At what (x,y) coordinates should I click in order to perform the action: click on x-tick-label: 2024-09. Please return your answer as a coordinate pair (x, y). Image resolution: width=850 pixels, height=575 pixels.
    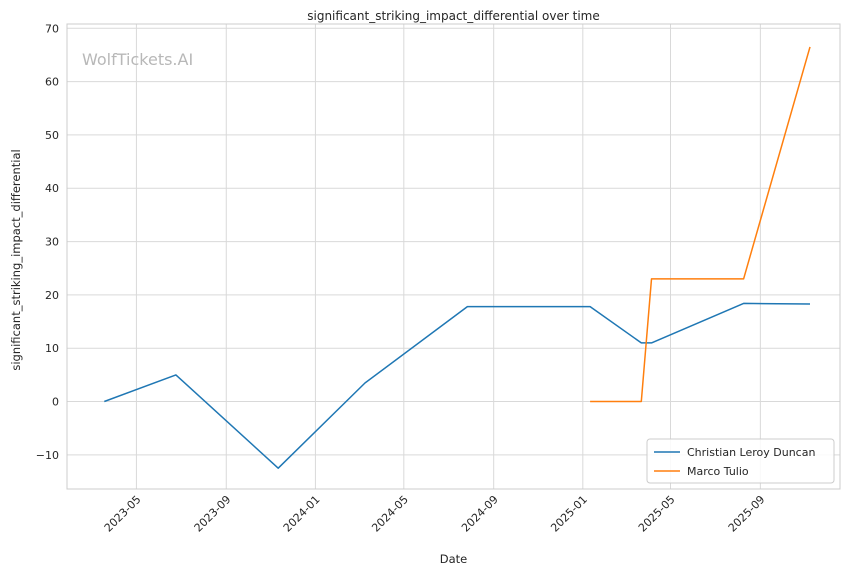
    Looking at the image, I should click on (480, 514).